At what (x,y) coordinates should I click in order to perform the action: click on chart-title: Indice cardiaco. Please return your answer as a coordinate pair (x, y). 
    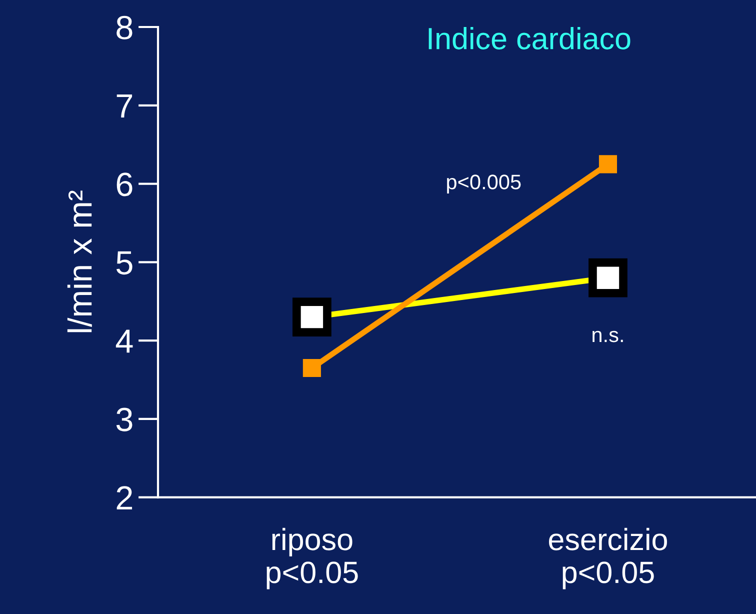
    Looking at the image, I should click on (529, 38).